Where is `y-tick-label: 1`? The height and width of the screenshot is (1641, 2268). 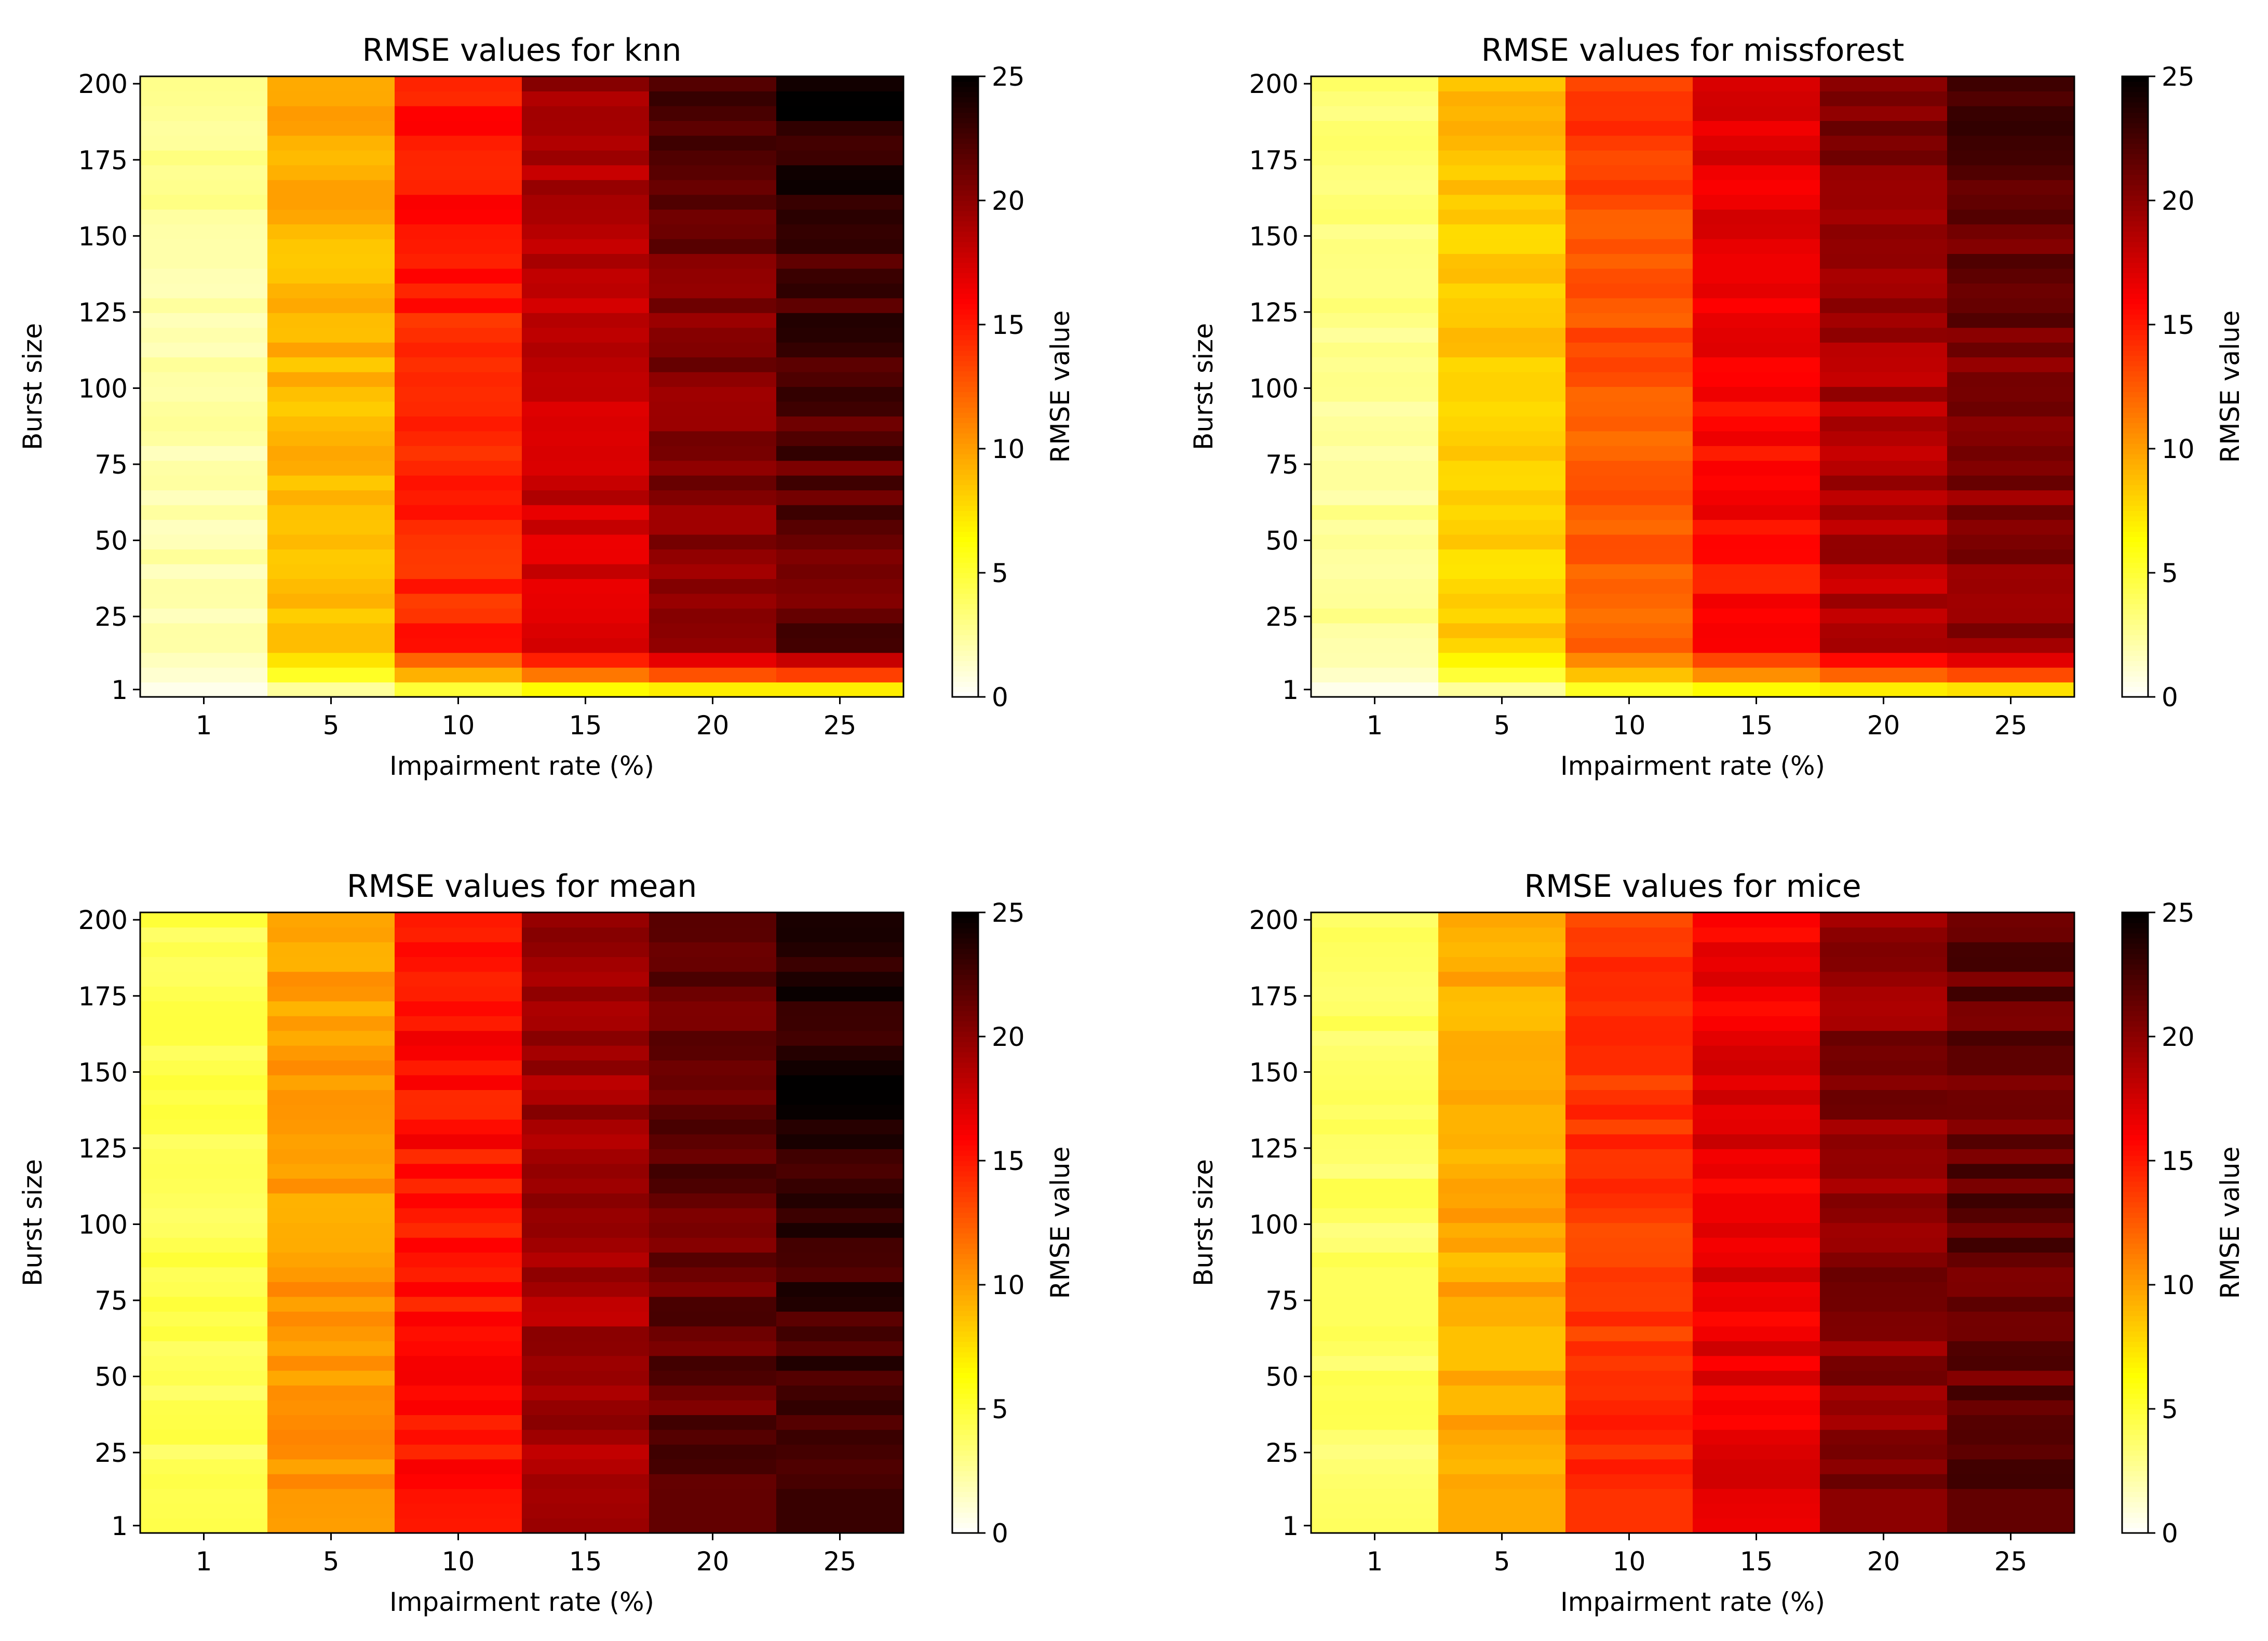
y-tick-label: 1 is located at coordinates (119, 1526).